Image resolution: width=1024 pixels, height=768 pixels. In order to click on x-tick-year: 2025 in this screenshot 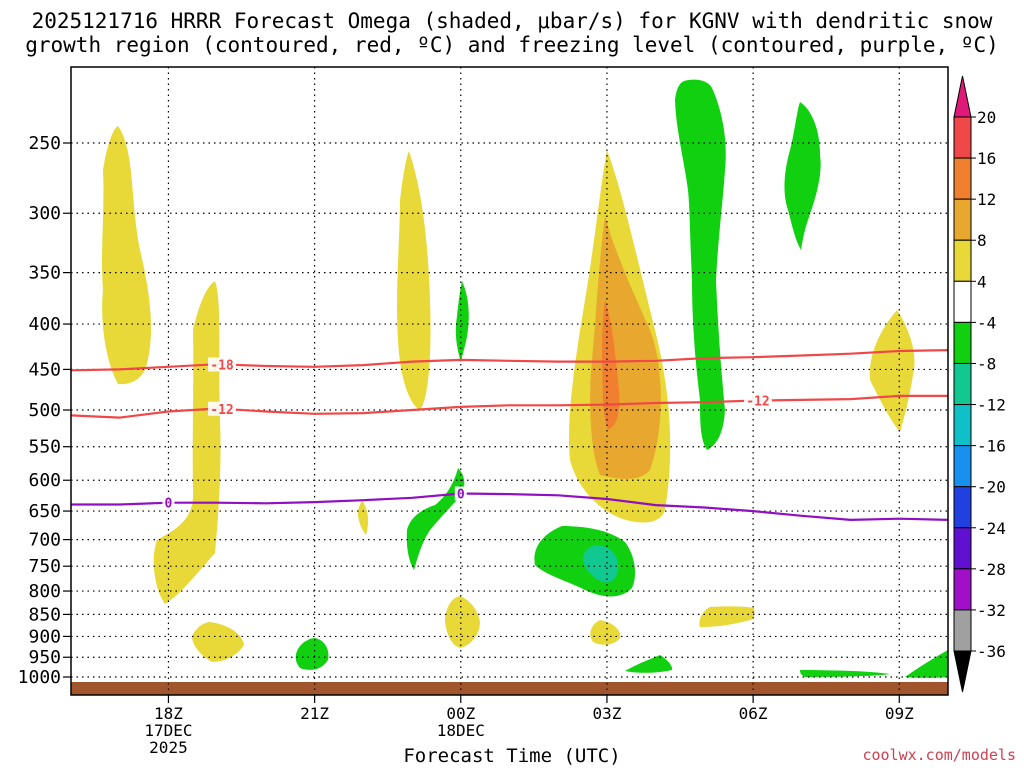, I will do `click(168, 747)`.